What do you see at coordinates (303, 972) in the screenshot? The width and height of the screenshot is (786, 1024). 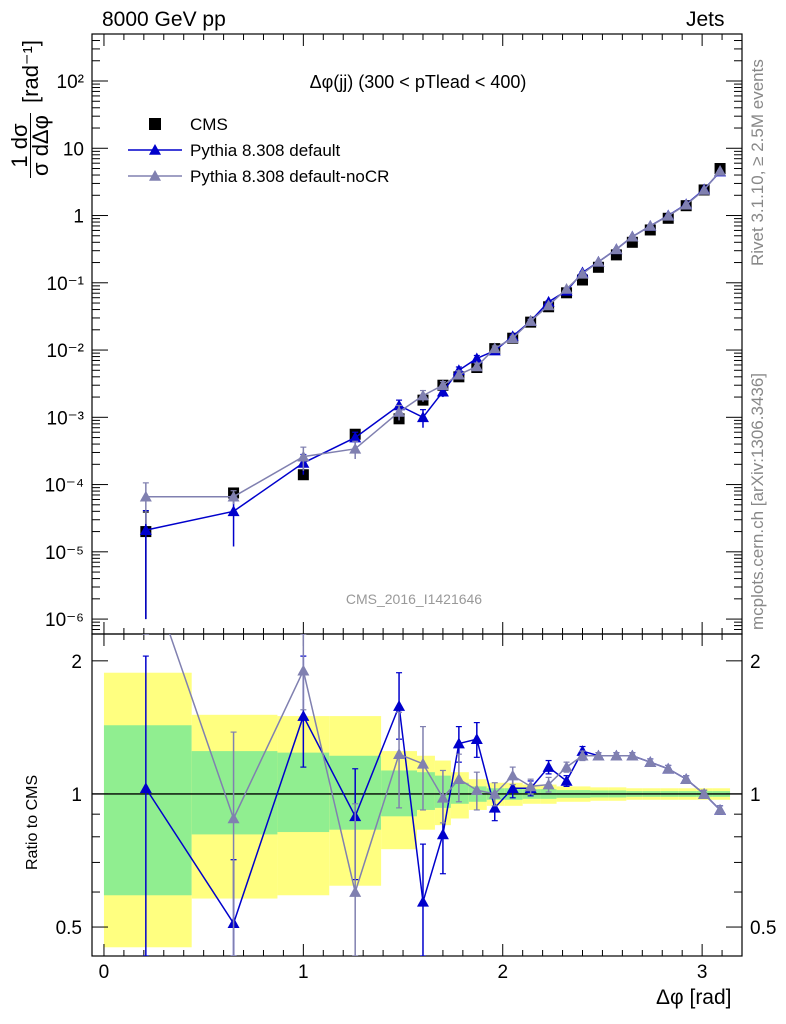 I see `x-tick-label: 1` at bounding box center [303, 972].